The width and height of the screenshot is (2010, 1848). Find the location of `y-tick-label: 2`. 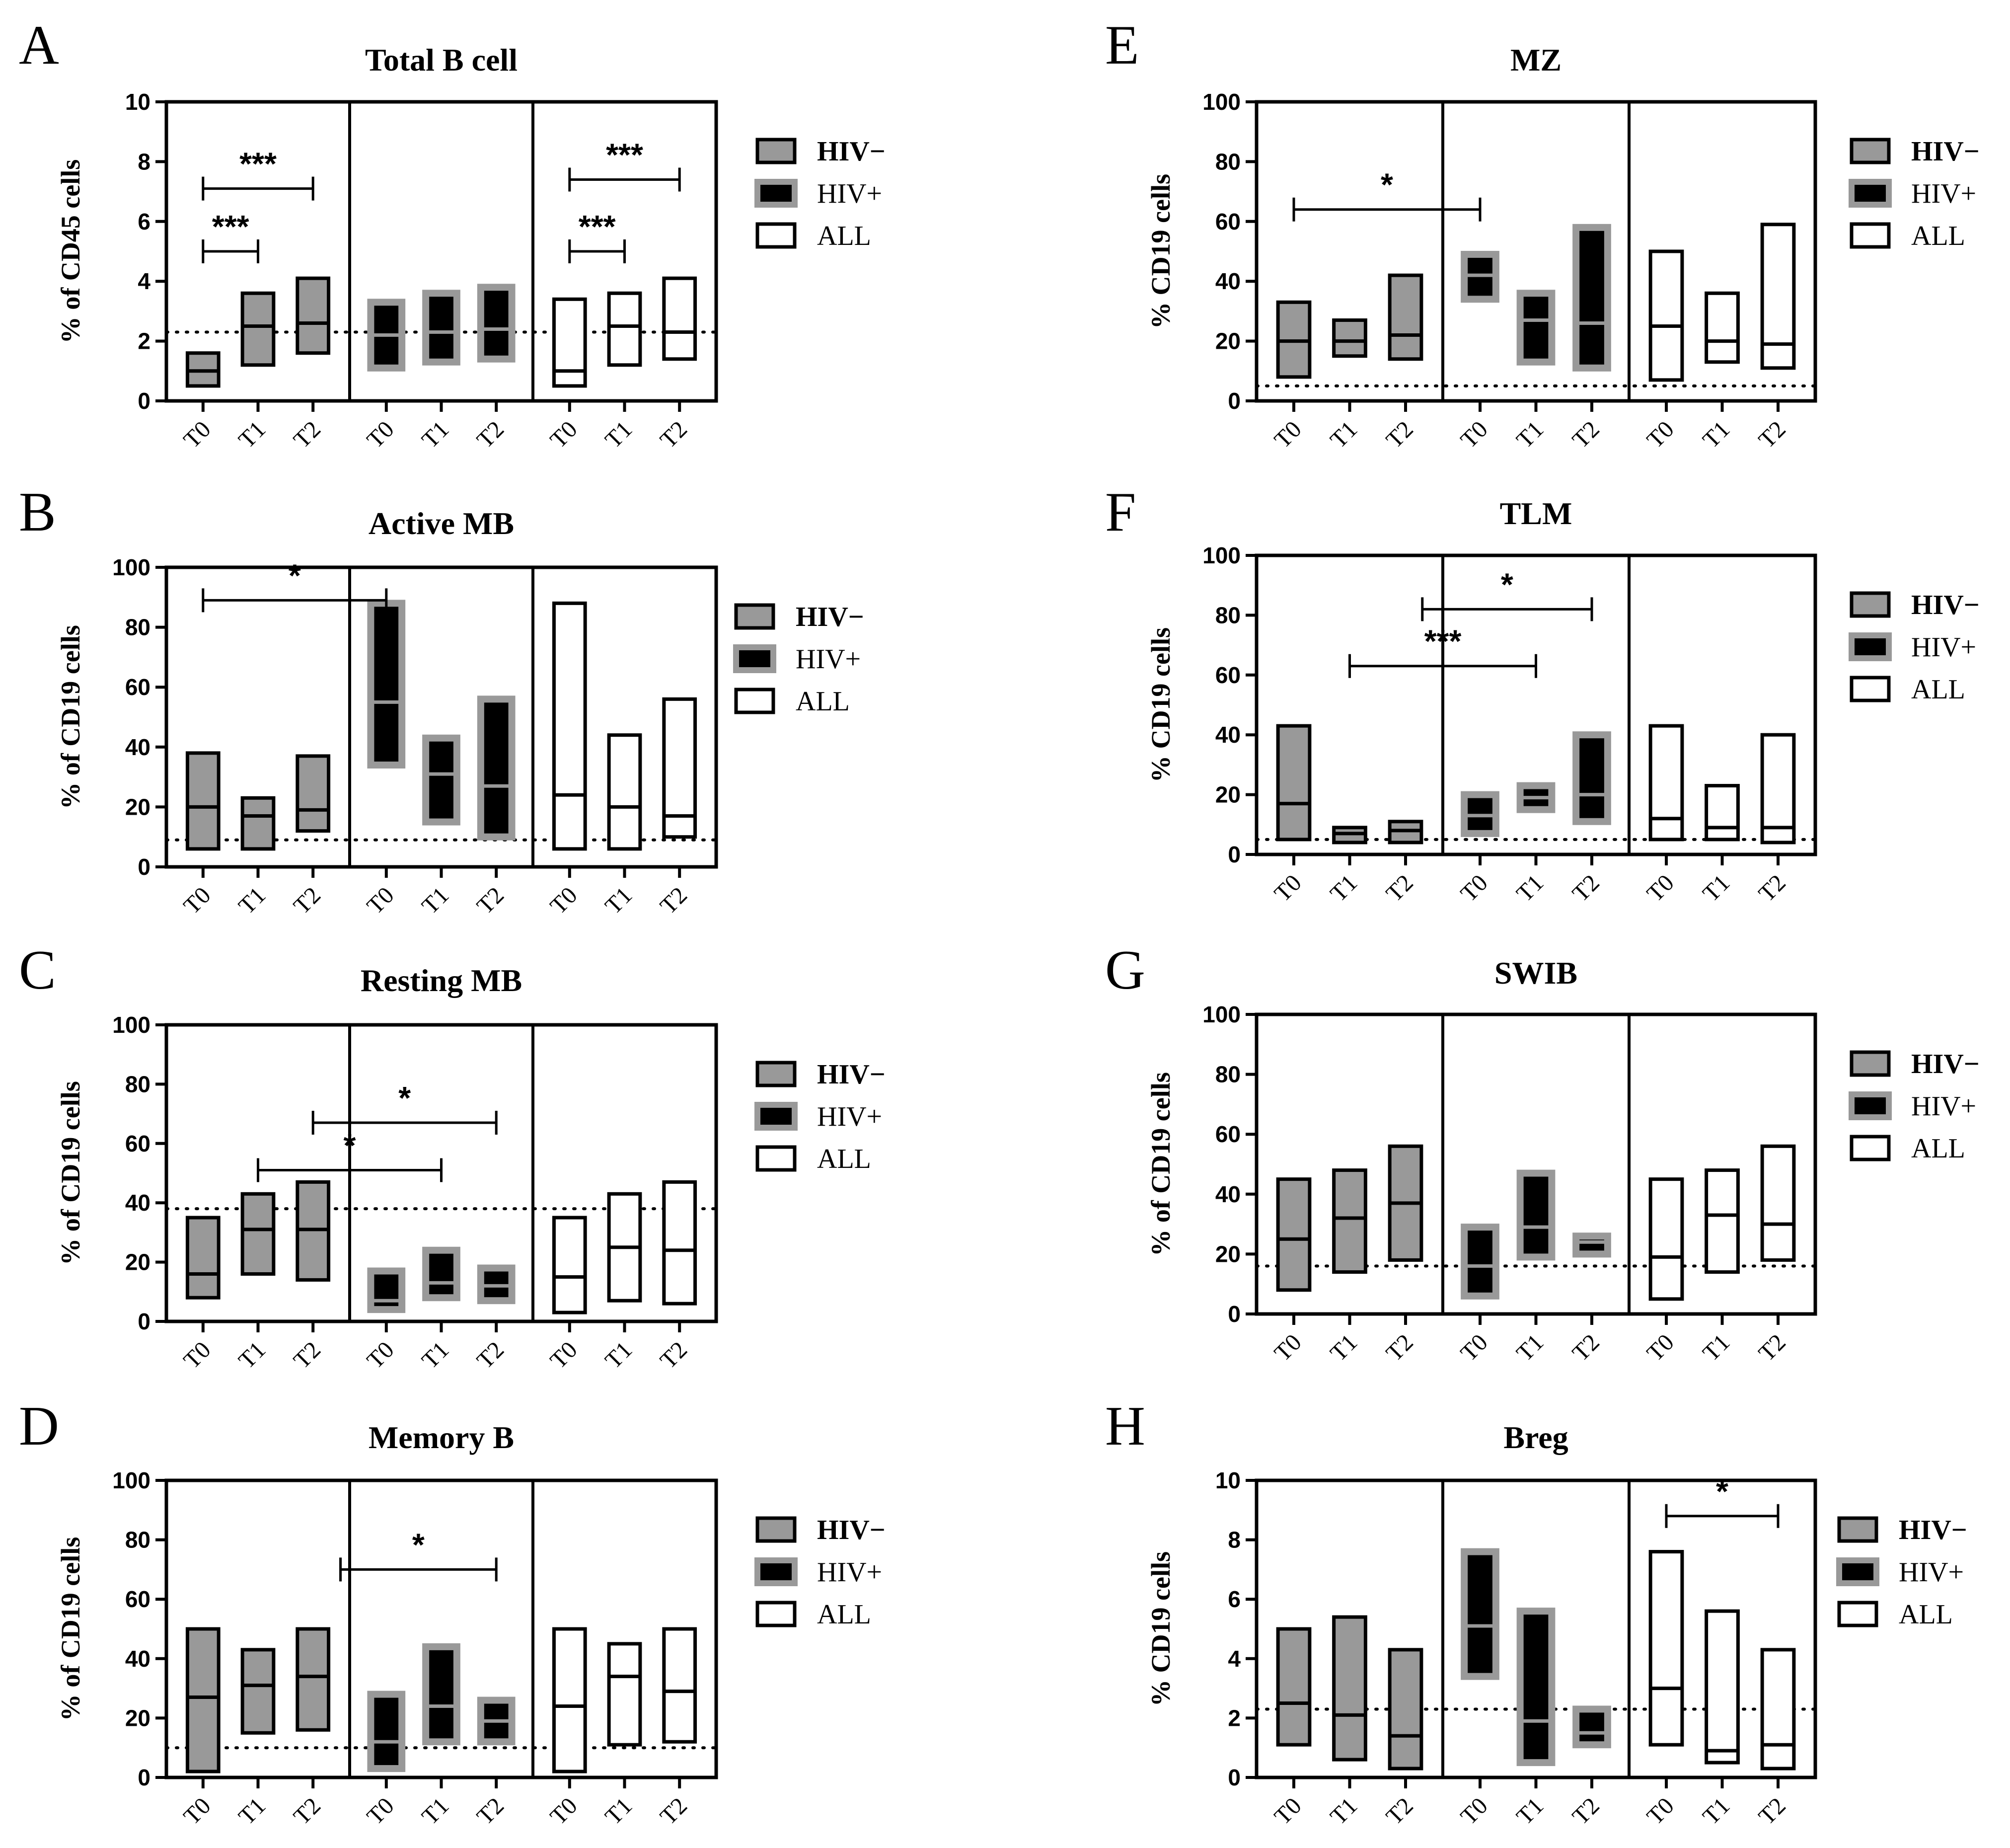

y-tick-label: 2 is located at coordinates (144, 341).